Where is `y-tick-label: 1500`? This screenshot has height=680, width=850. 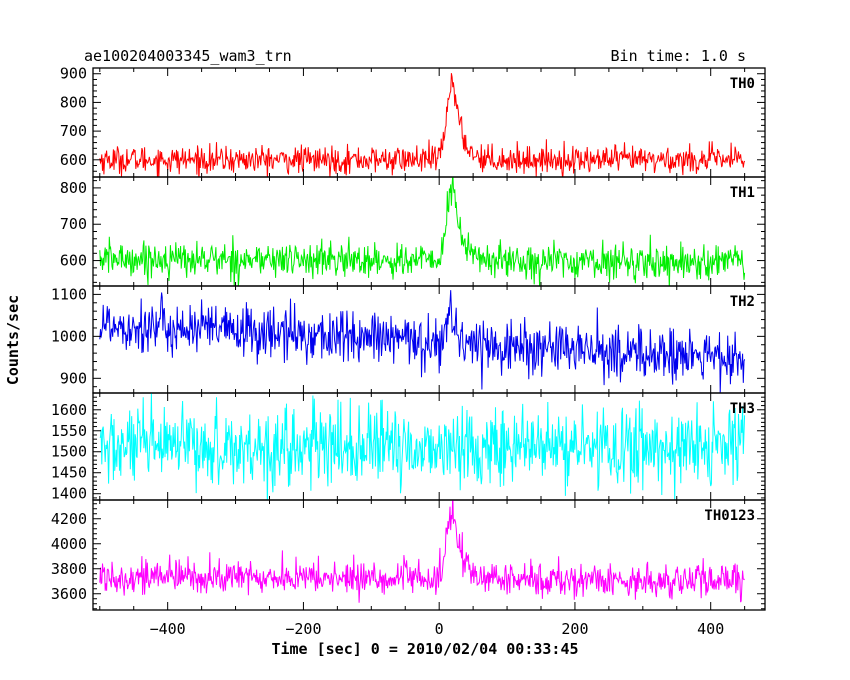 y-tick-label: 1500 is located at coordinates (69, 452).